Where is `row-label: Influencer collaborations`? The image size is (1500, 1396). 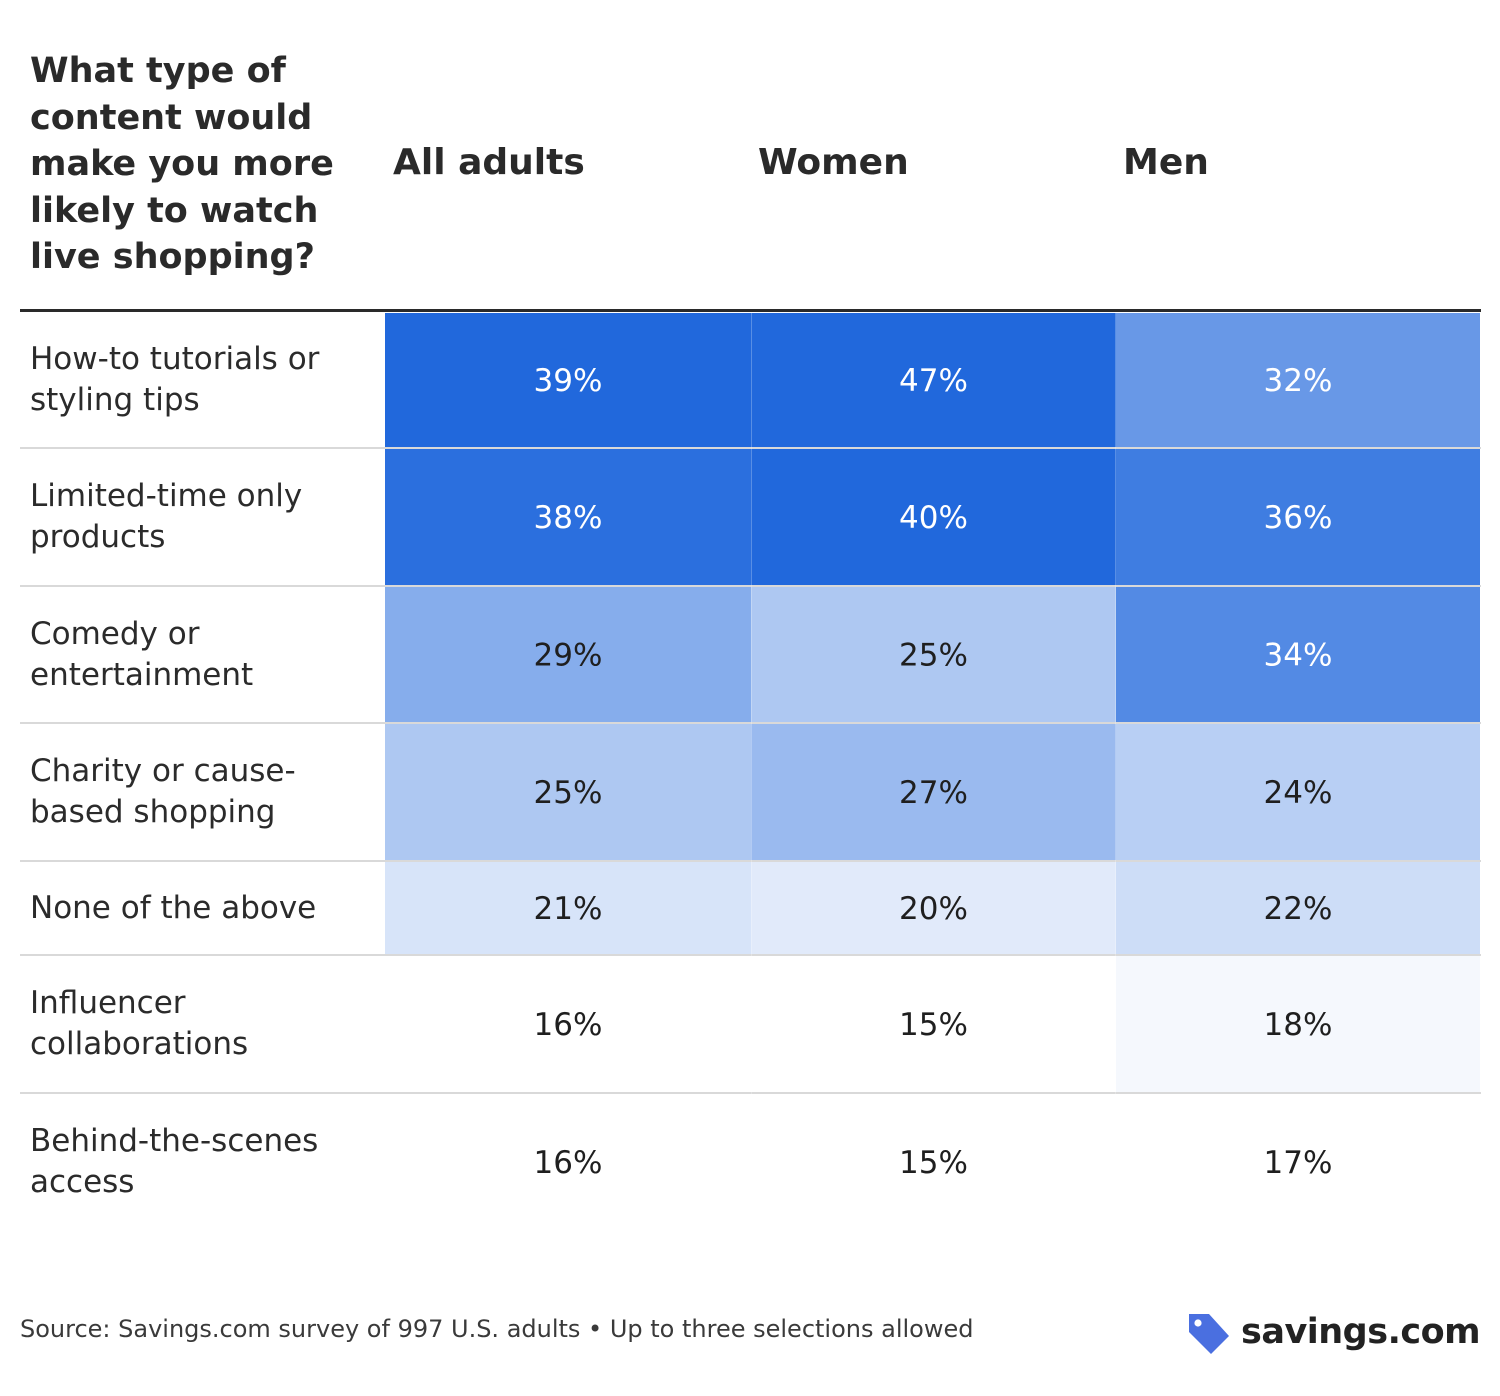 row-label: Influencer collaborations is located at coordinates (139, 1023).